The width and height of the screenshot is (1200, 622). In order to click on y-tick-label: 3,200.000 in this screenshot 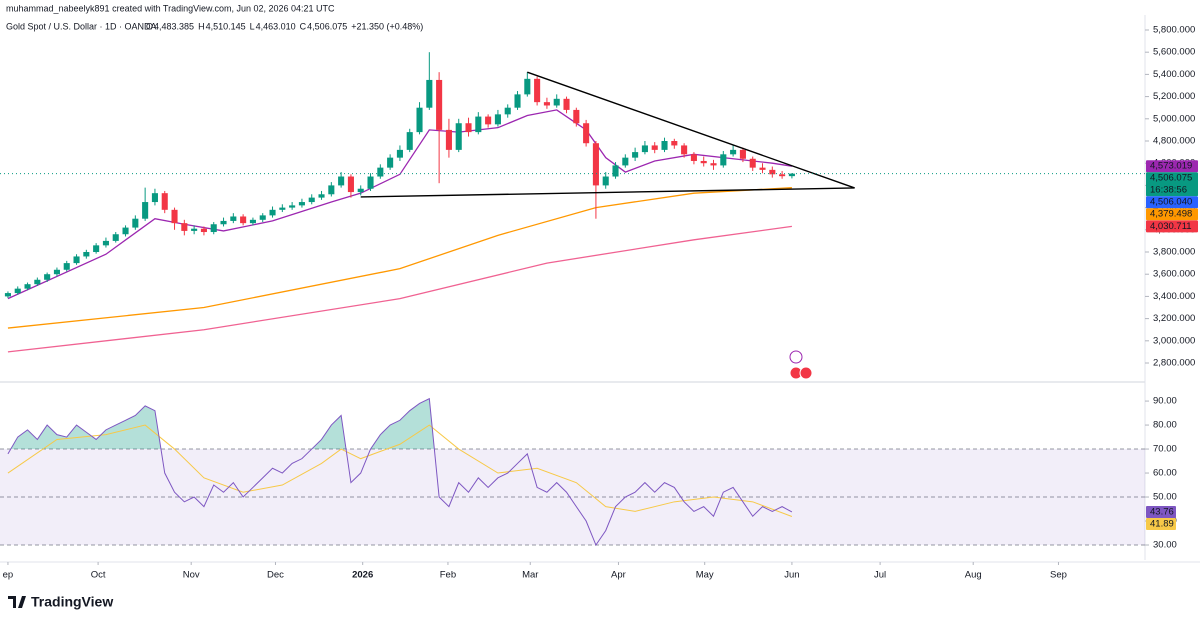, I will do `click(1174, 318)`.